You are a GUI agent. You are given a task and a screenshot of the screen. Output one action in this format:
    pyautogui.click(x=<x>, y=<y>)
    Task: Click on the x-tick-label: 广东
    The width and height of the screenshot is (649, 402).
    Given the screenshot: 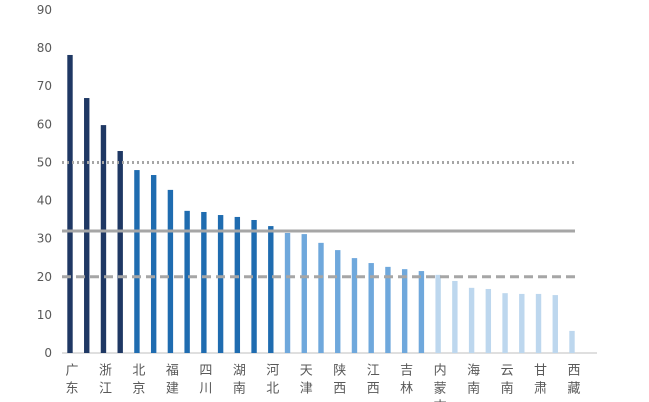 What is the action you would take?
    pyautogui.click(x=71, y=381)
    